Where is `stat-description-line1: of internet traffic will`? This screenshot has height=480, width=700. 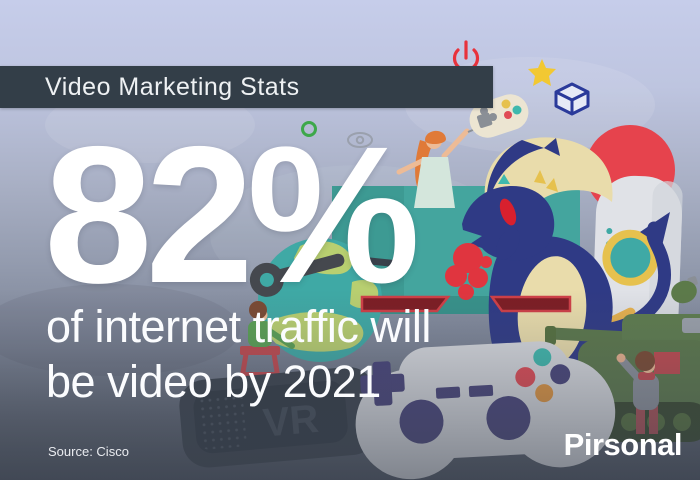 stat-description-line1: of internet traffic will is located at coordinates (238, 326).